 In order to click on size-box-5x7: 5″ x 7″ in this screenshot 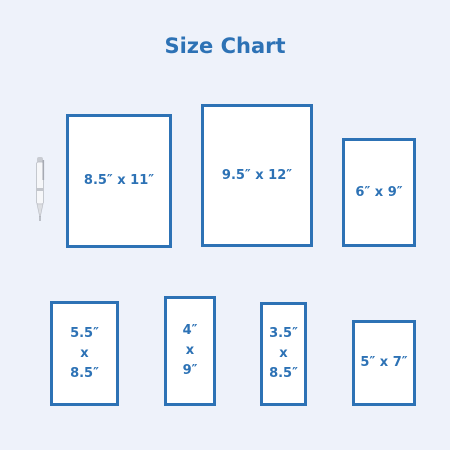, I will do `click(384, 363)`.